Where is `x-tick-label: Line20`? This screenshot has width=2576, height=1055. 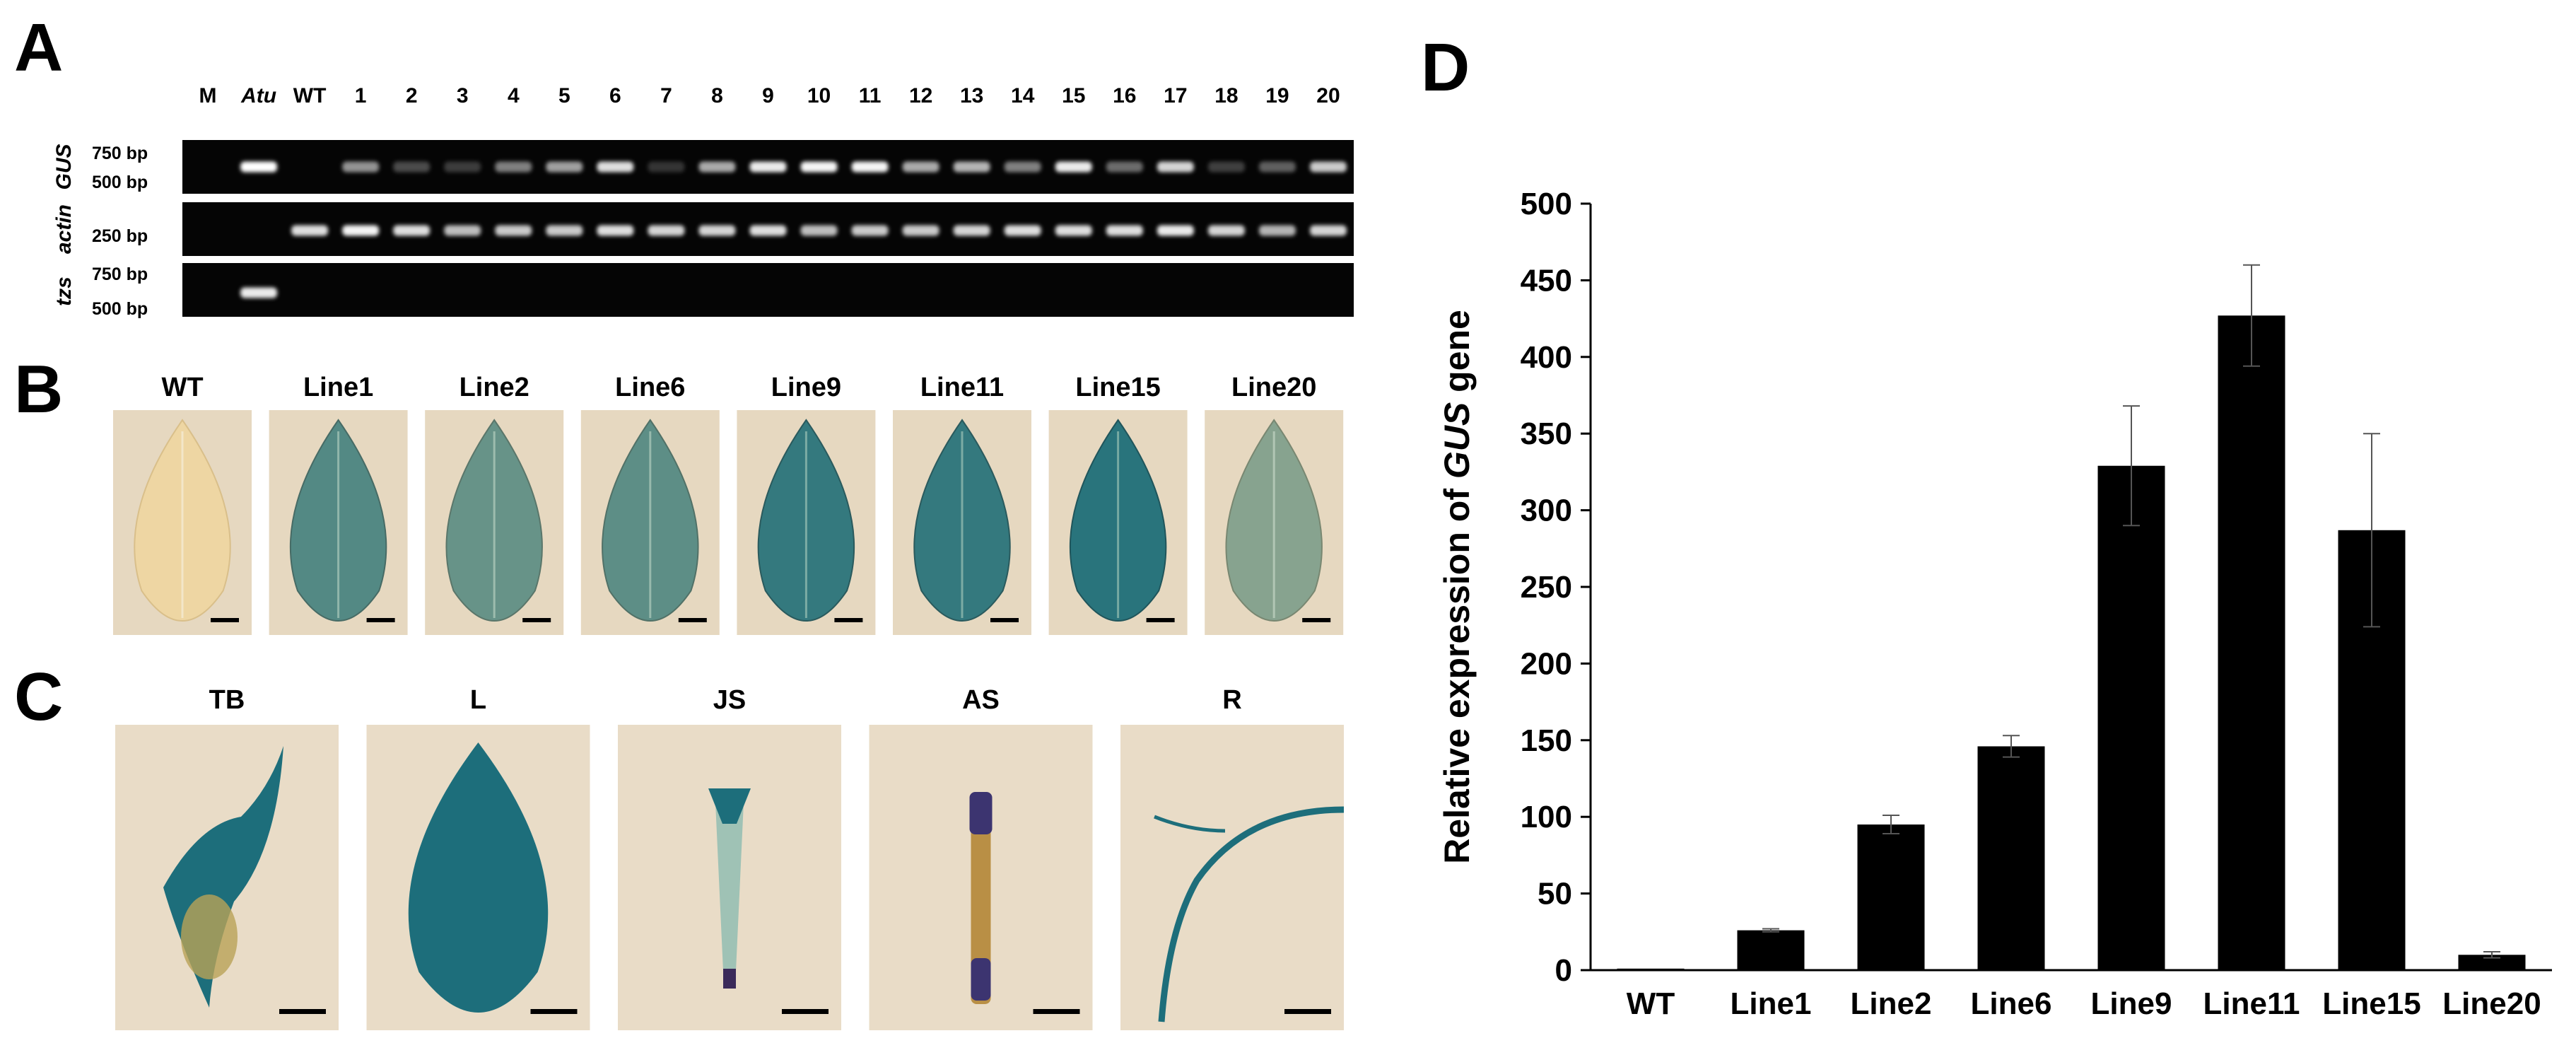 x-tick-label: Line20 is located at coordinates (2492, 1003).